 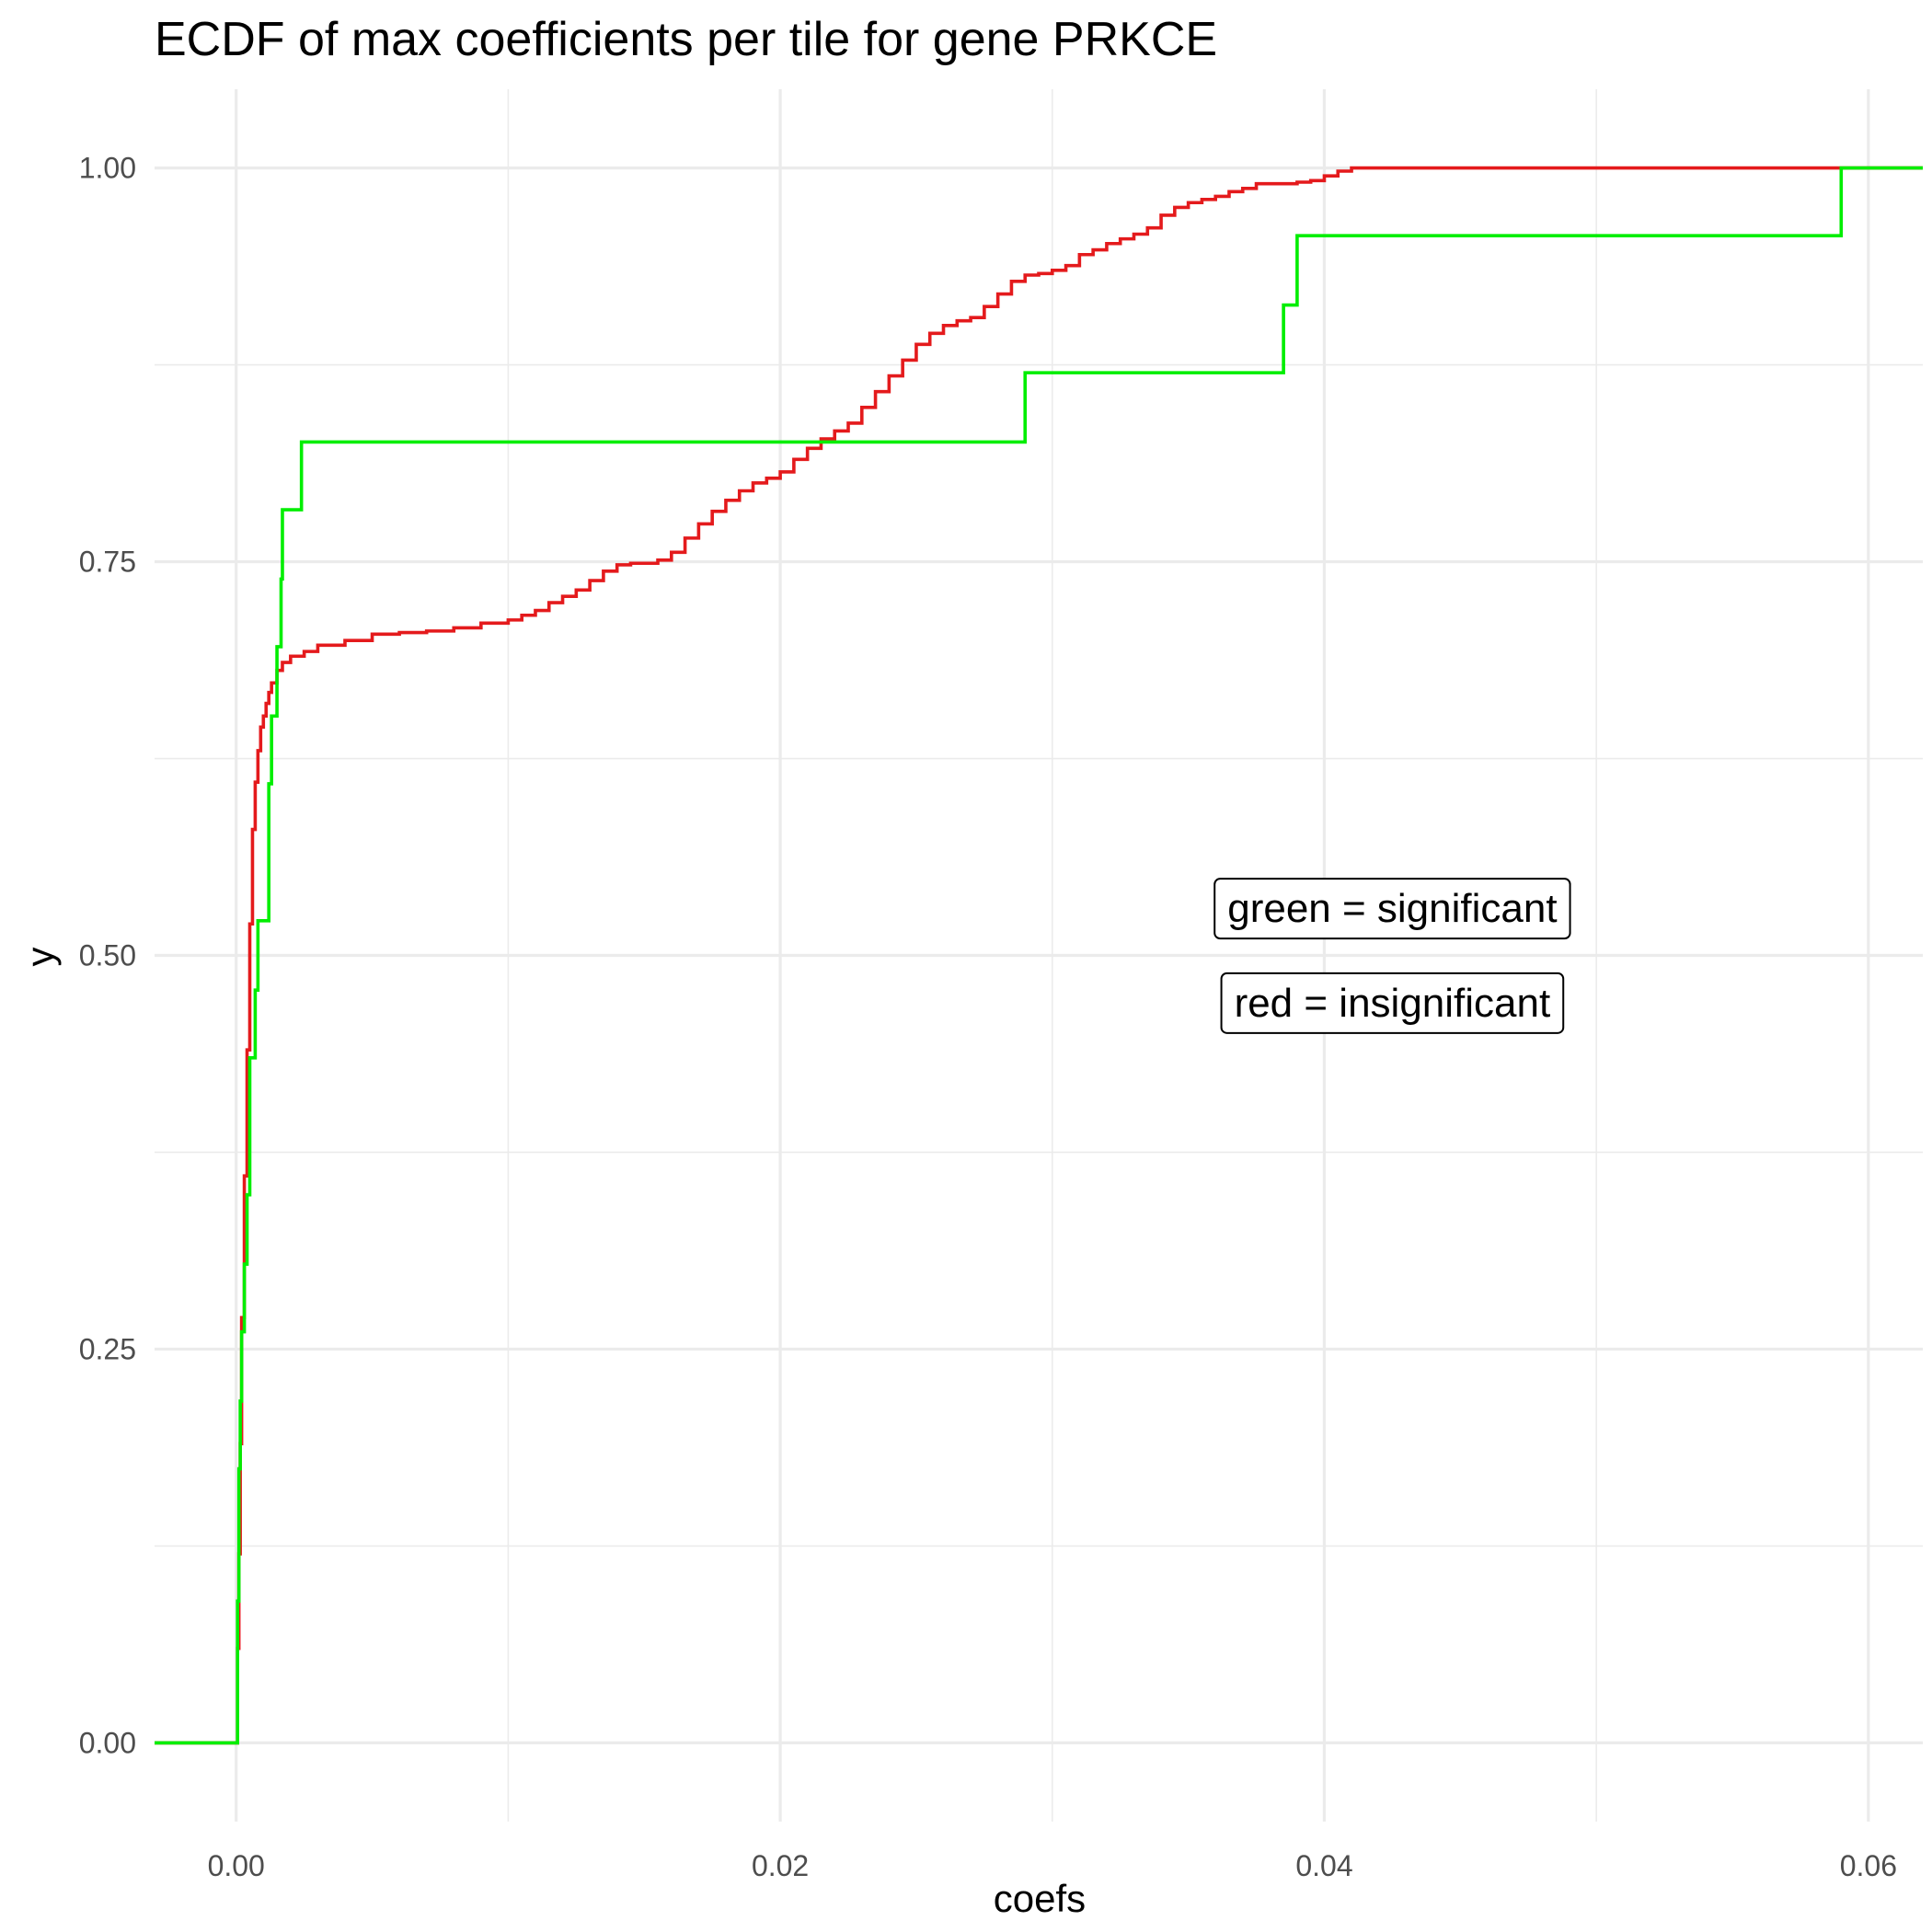 What do you see at coordinates (107, 1742) in the screenshot?
I see `y-tick-label: 0.00` at bounding box center [107, 1742].